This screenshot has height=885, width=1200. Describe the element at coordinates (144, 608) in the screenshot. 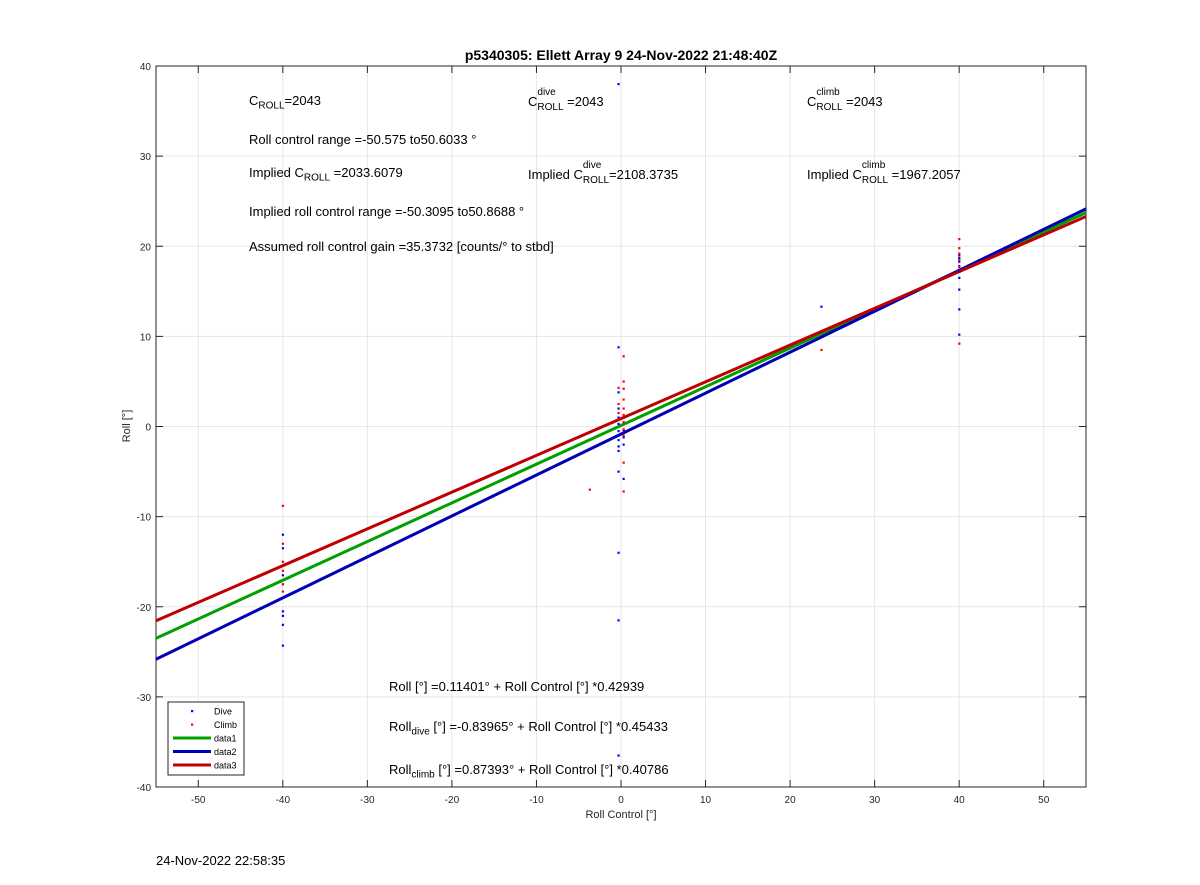

I see `y-tick-label: -20` at that location.